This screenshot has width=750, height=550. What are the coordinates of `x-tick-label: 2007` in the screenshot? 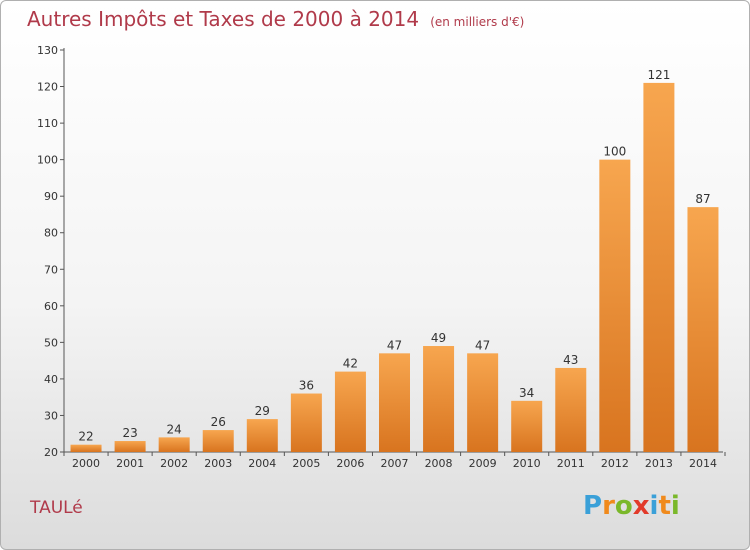 It's located at (395, 463).